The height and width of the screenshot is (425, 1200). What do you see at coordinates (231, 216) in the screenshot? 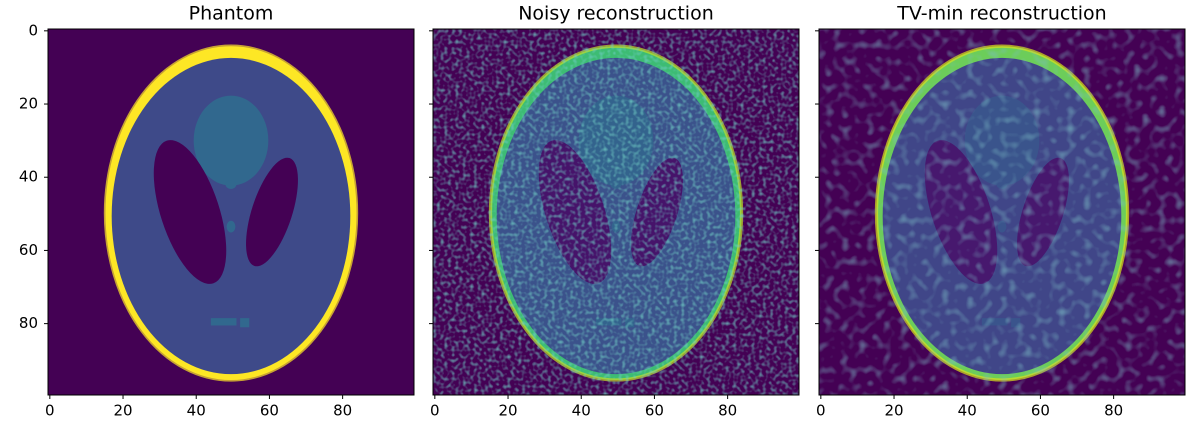
I see `brain` at bounding box center [231, 216].